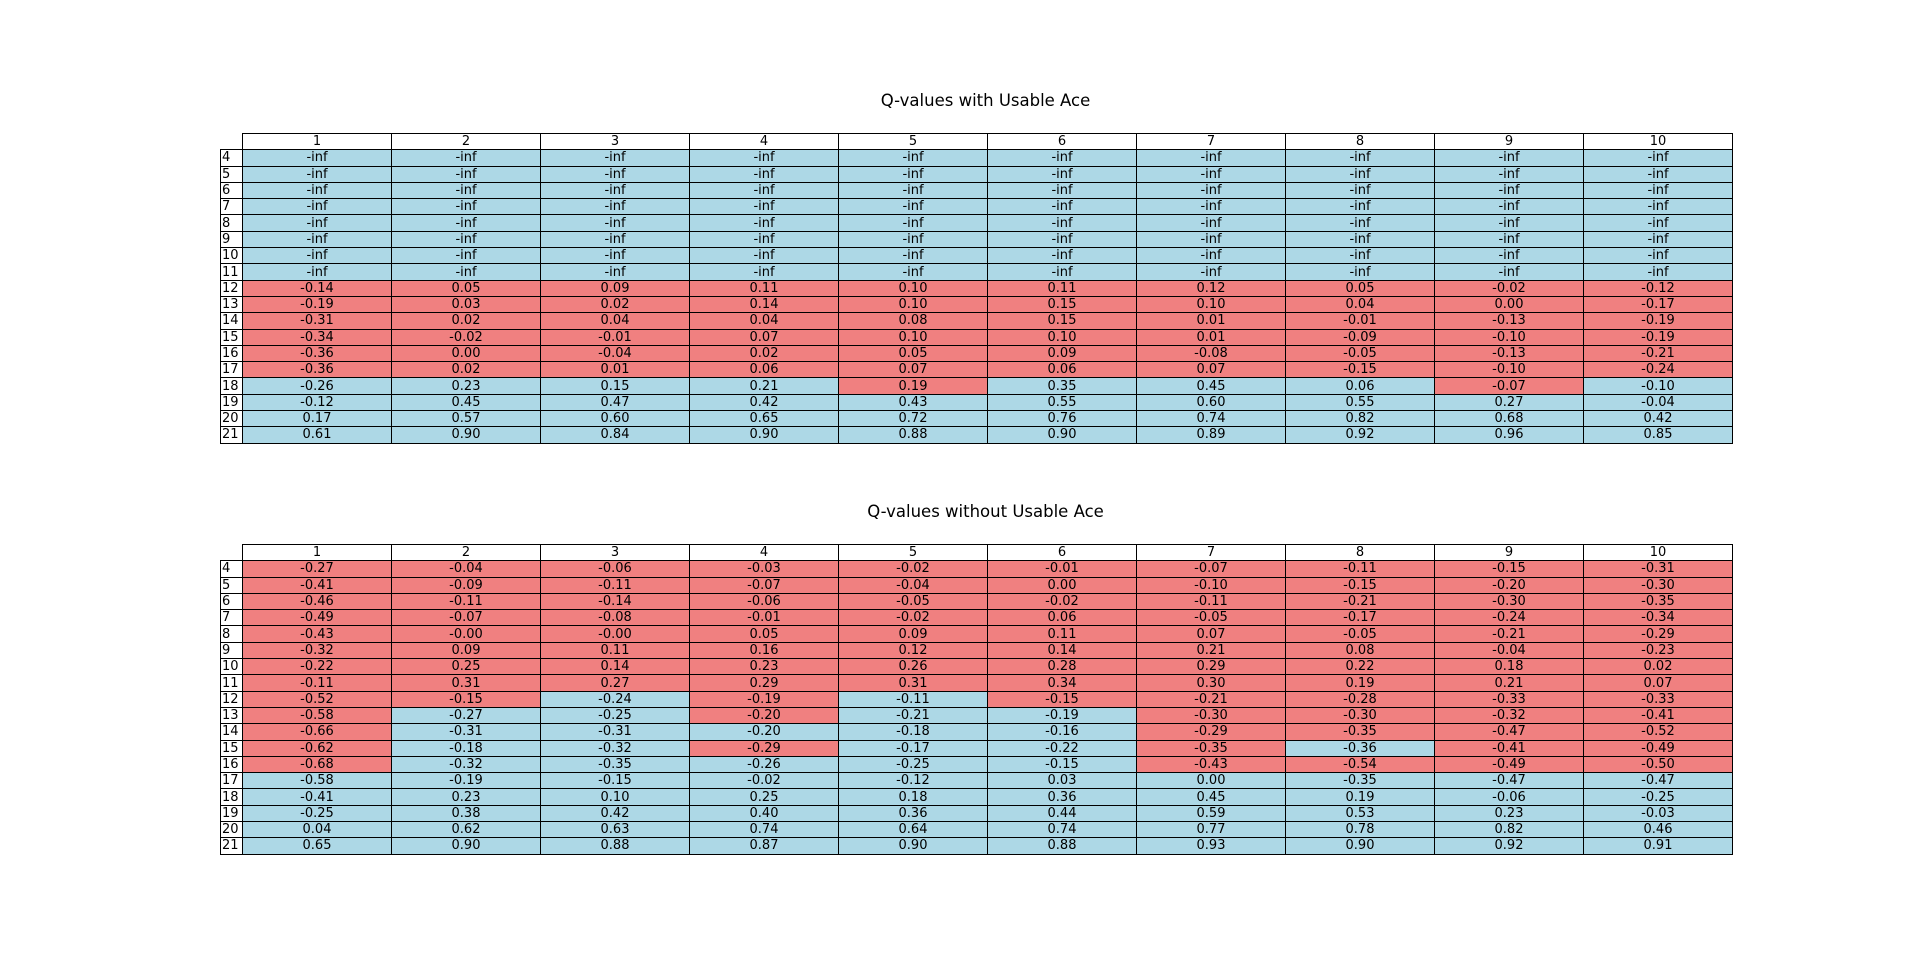 This screenshot has height=975, width=1920. What do you see at coordinates (1360, 813) in the screenshot?
I see `q-value-cell: 0.53` at bounding box center [1360, 813].